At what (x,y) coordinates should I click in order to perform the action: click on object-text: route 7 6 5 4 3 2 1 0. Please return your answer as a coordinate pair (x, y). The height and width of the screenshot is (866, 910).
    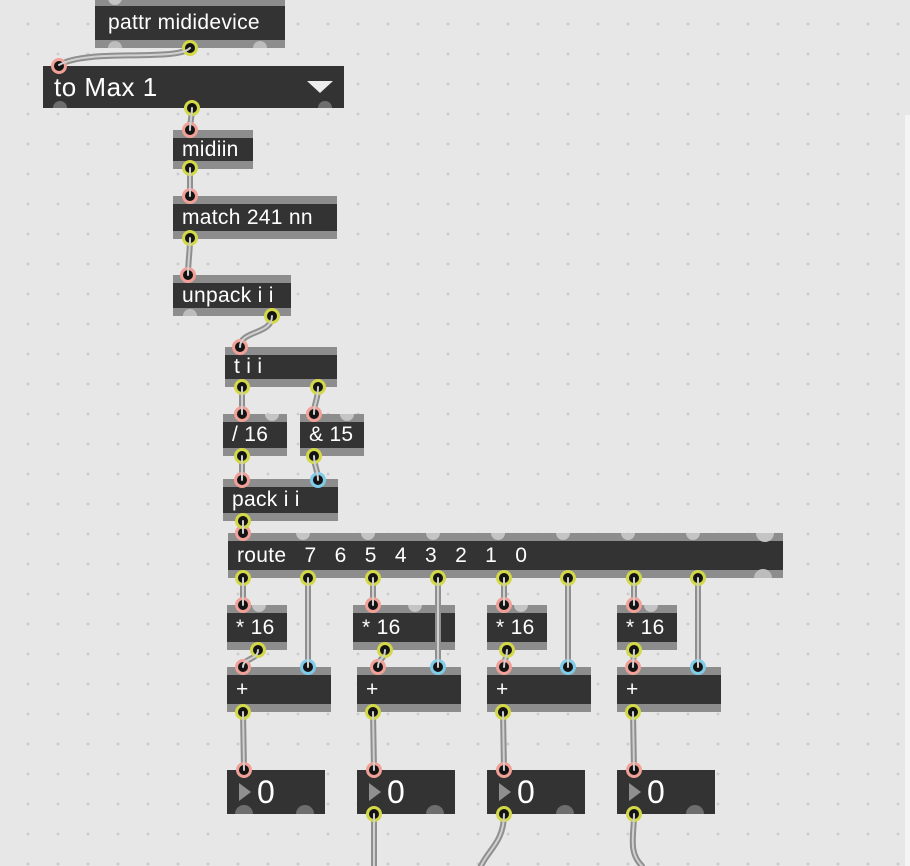
    Looking at the image, I should click on (382, 555).